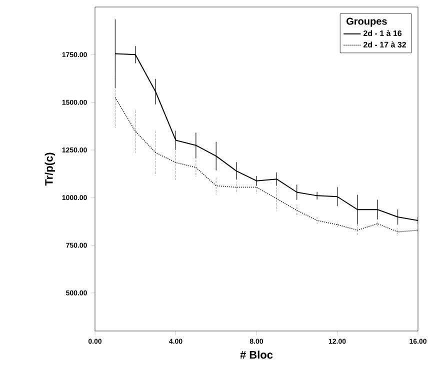 The image size is (432, 384). Describe the element at coordinates (256, 354) in the screenshot. I see `x-axis-title: # Bloc` at that location.